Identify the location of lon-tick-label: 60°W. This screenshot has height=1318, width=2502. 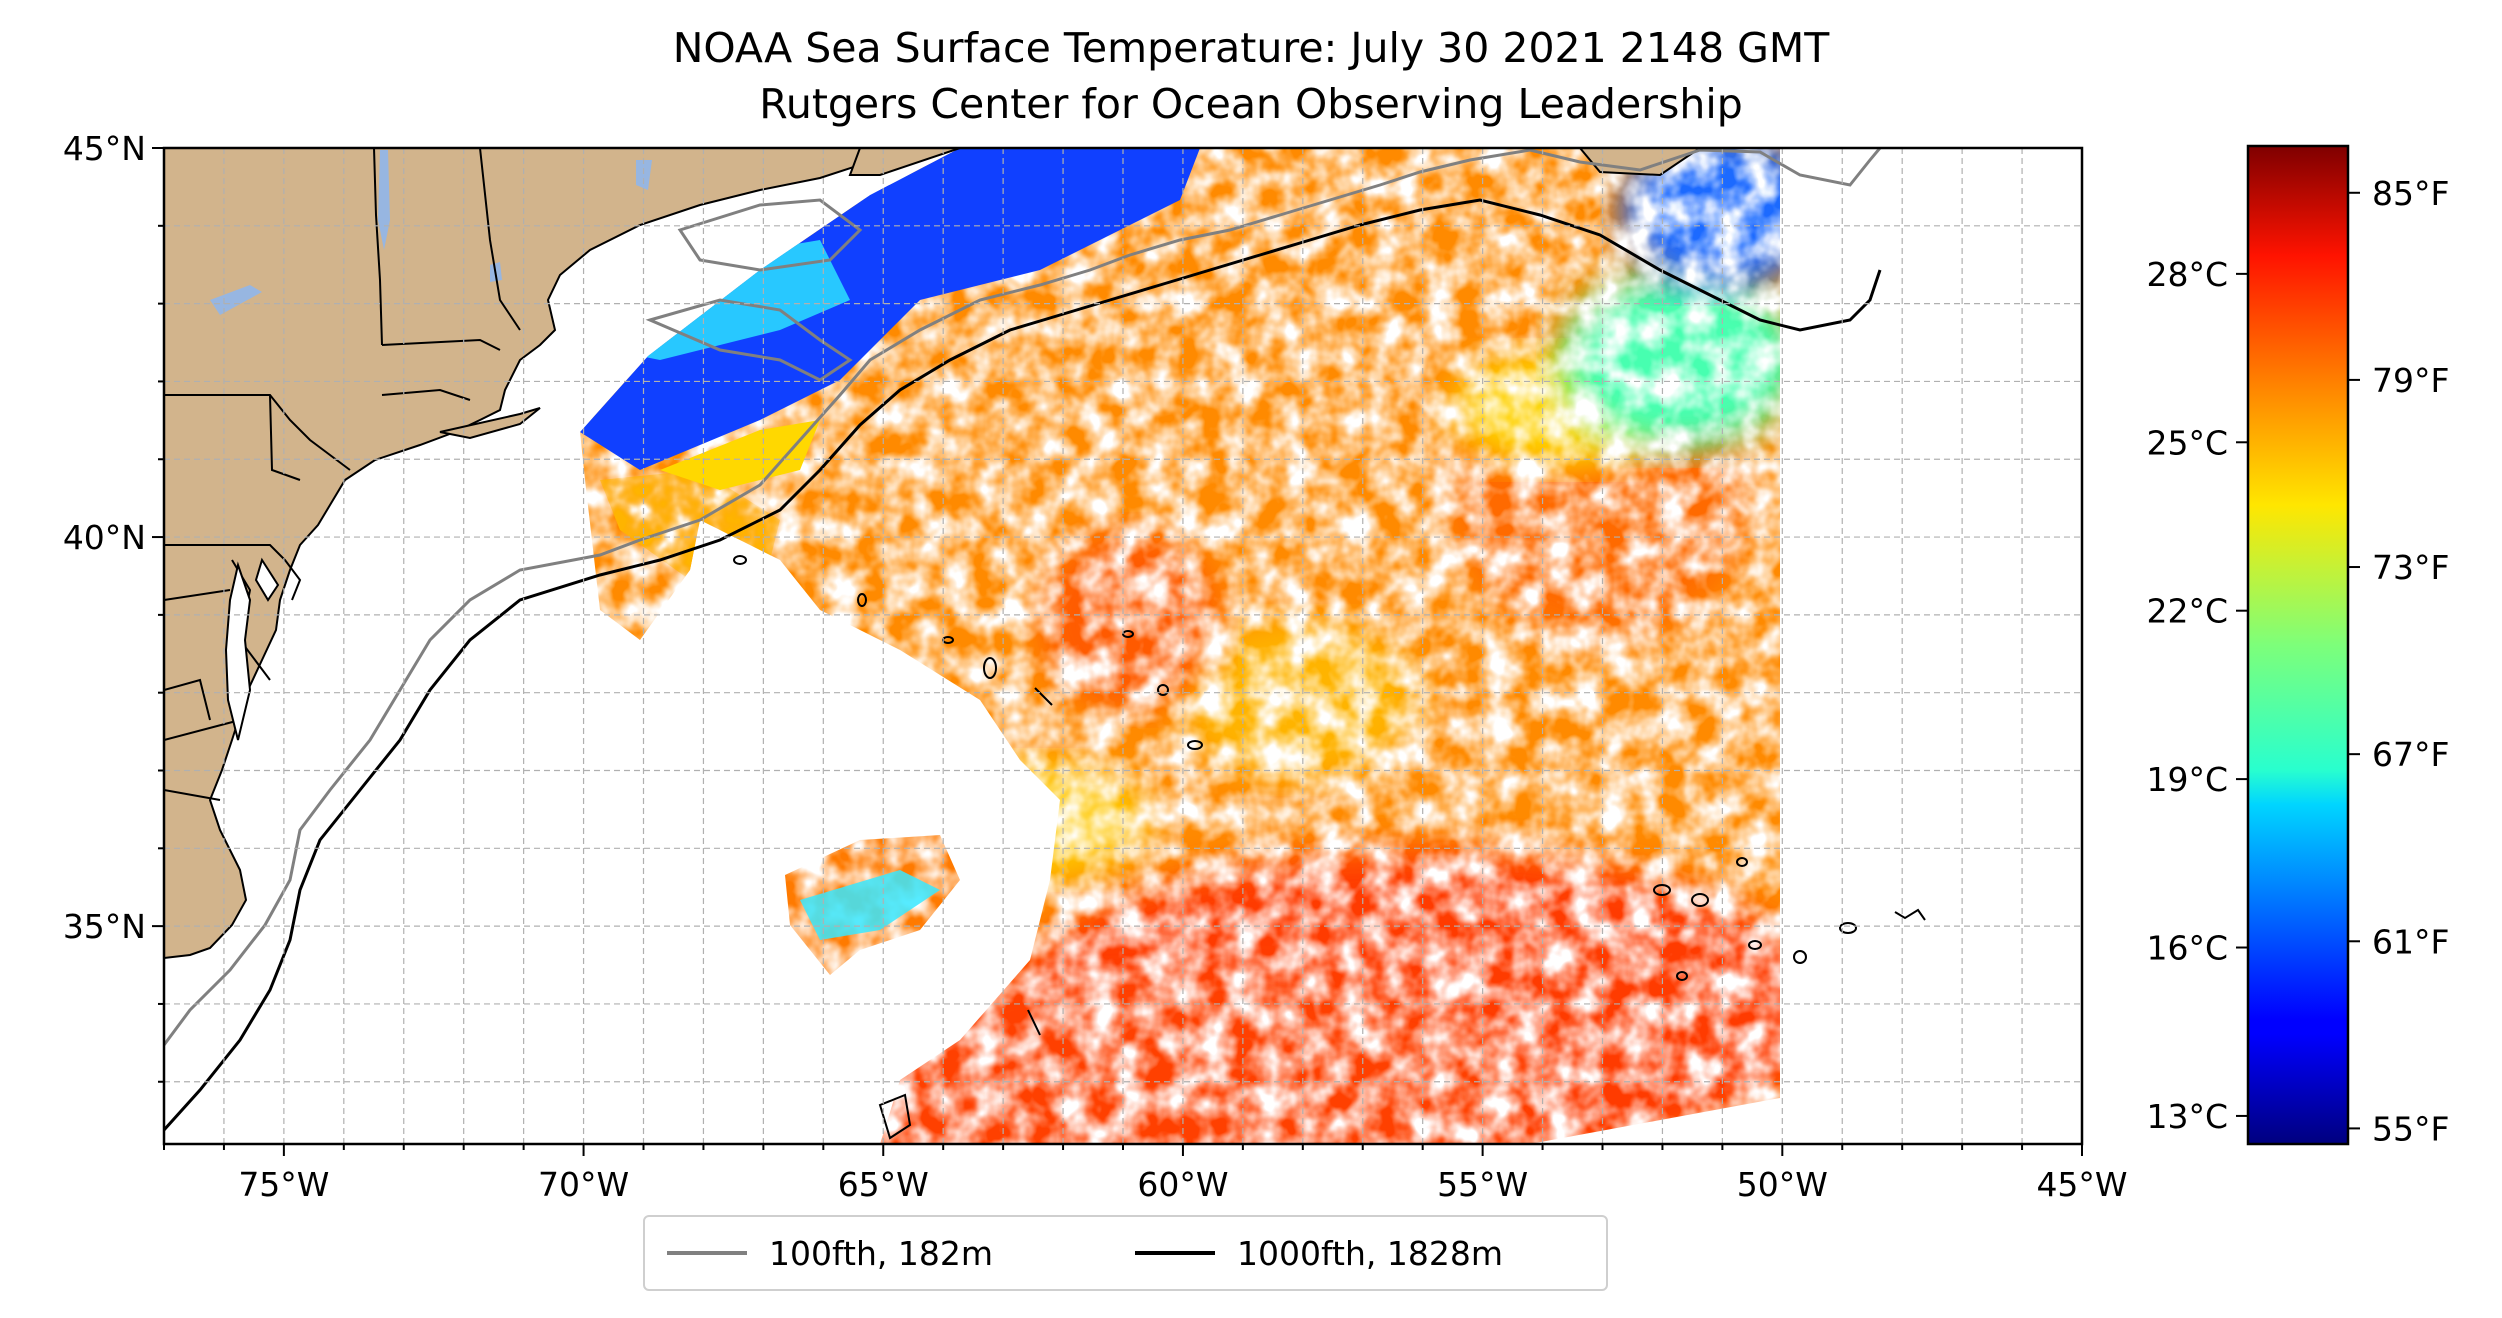
(1182, 1184).